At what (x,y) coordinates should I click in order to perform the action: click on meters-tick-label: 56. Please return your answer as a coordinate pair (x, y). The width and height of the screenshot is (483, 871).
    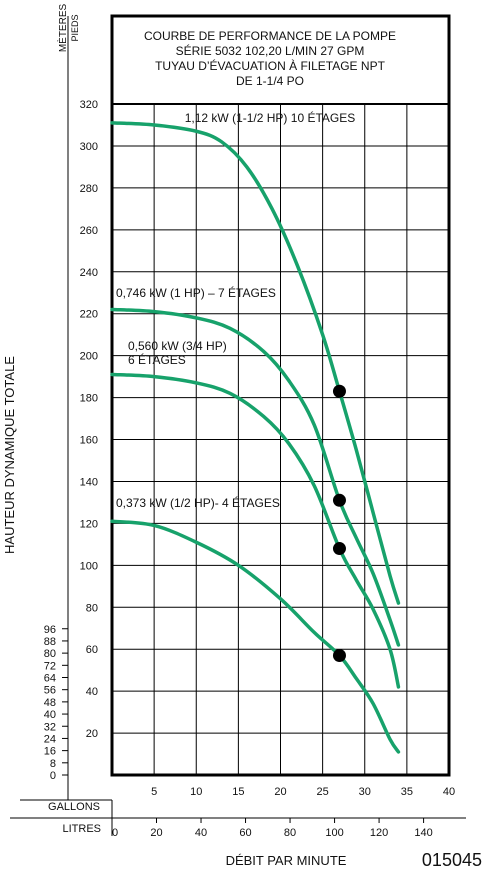
    Looking at the image, I should click on (50, 691).